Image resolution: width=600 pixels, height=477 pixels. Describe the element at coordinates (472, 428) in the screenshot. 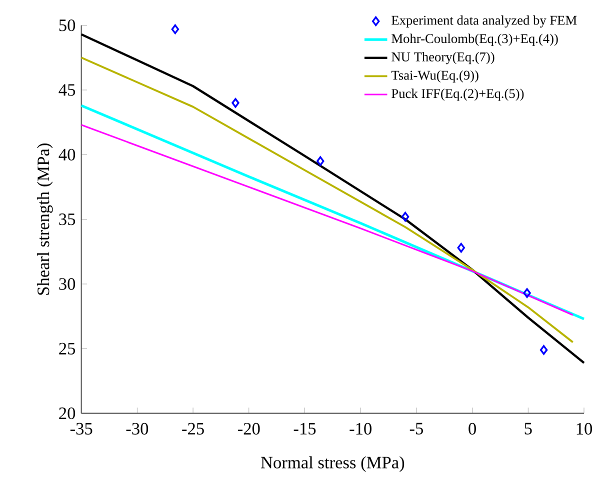

I see `x-tick-label: 0` at that location.